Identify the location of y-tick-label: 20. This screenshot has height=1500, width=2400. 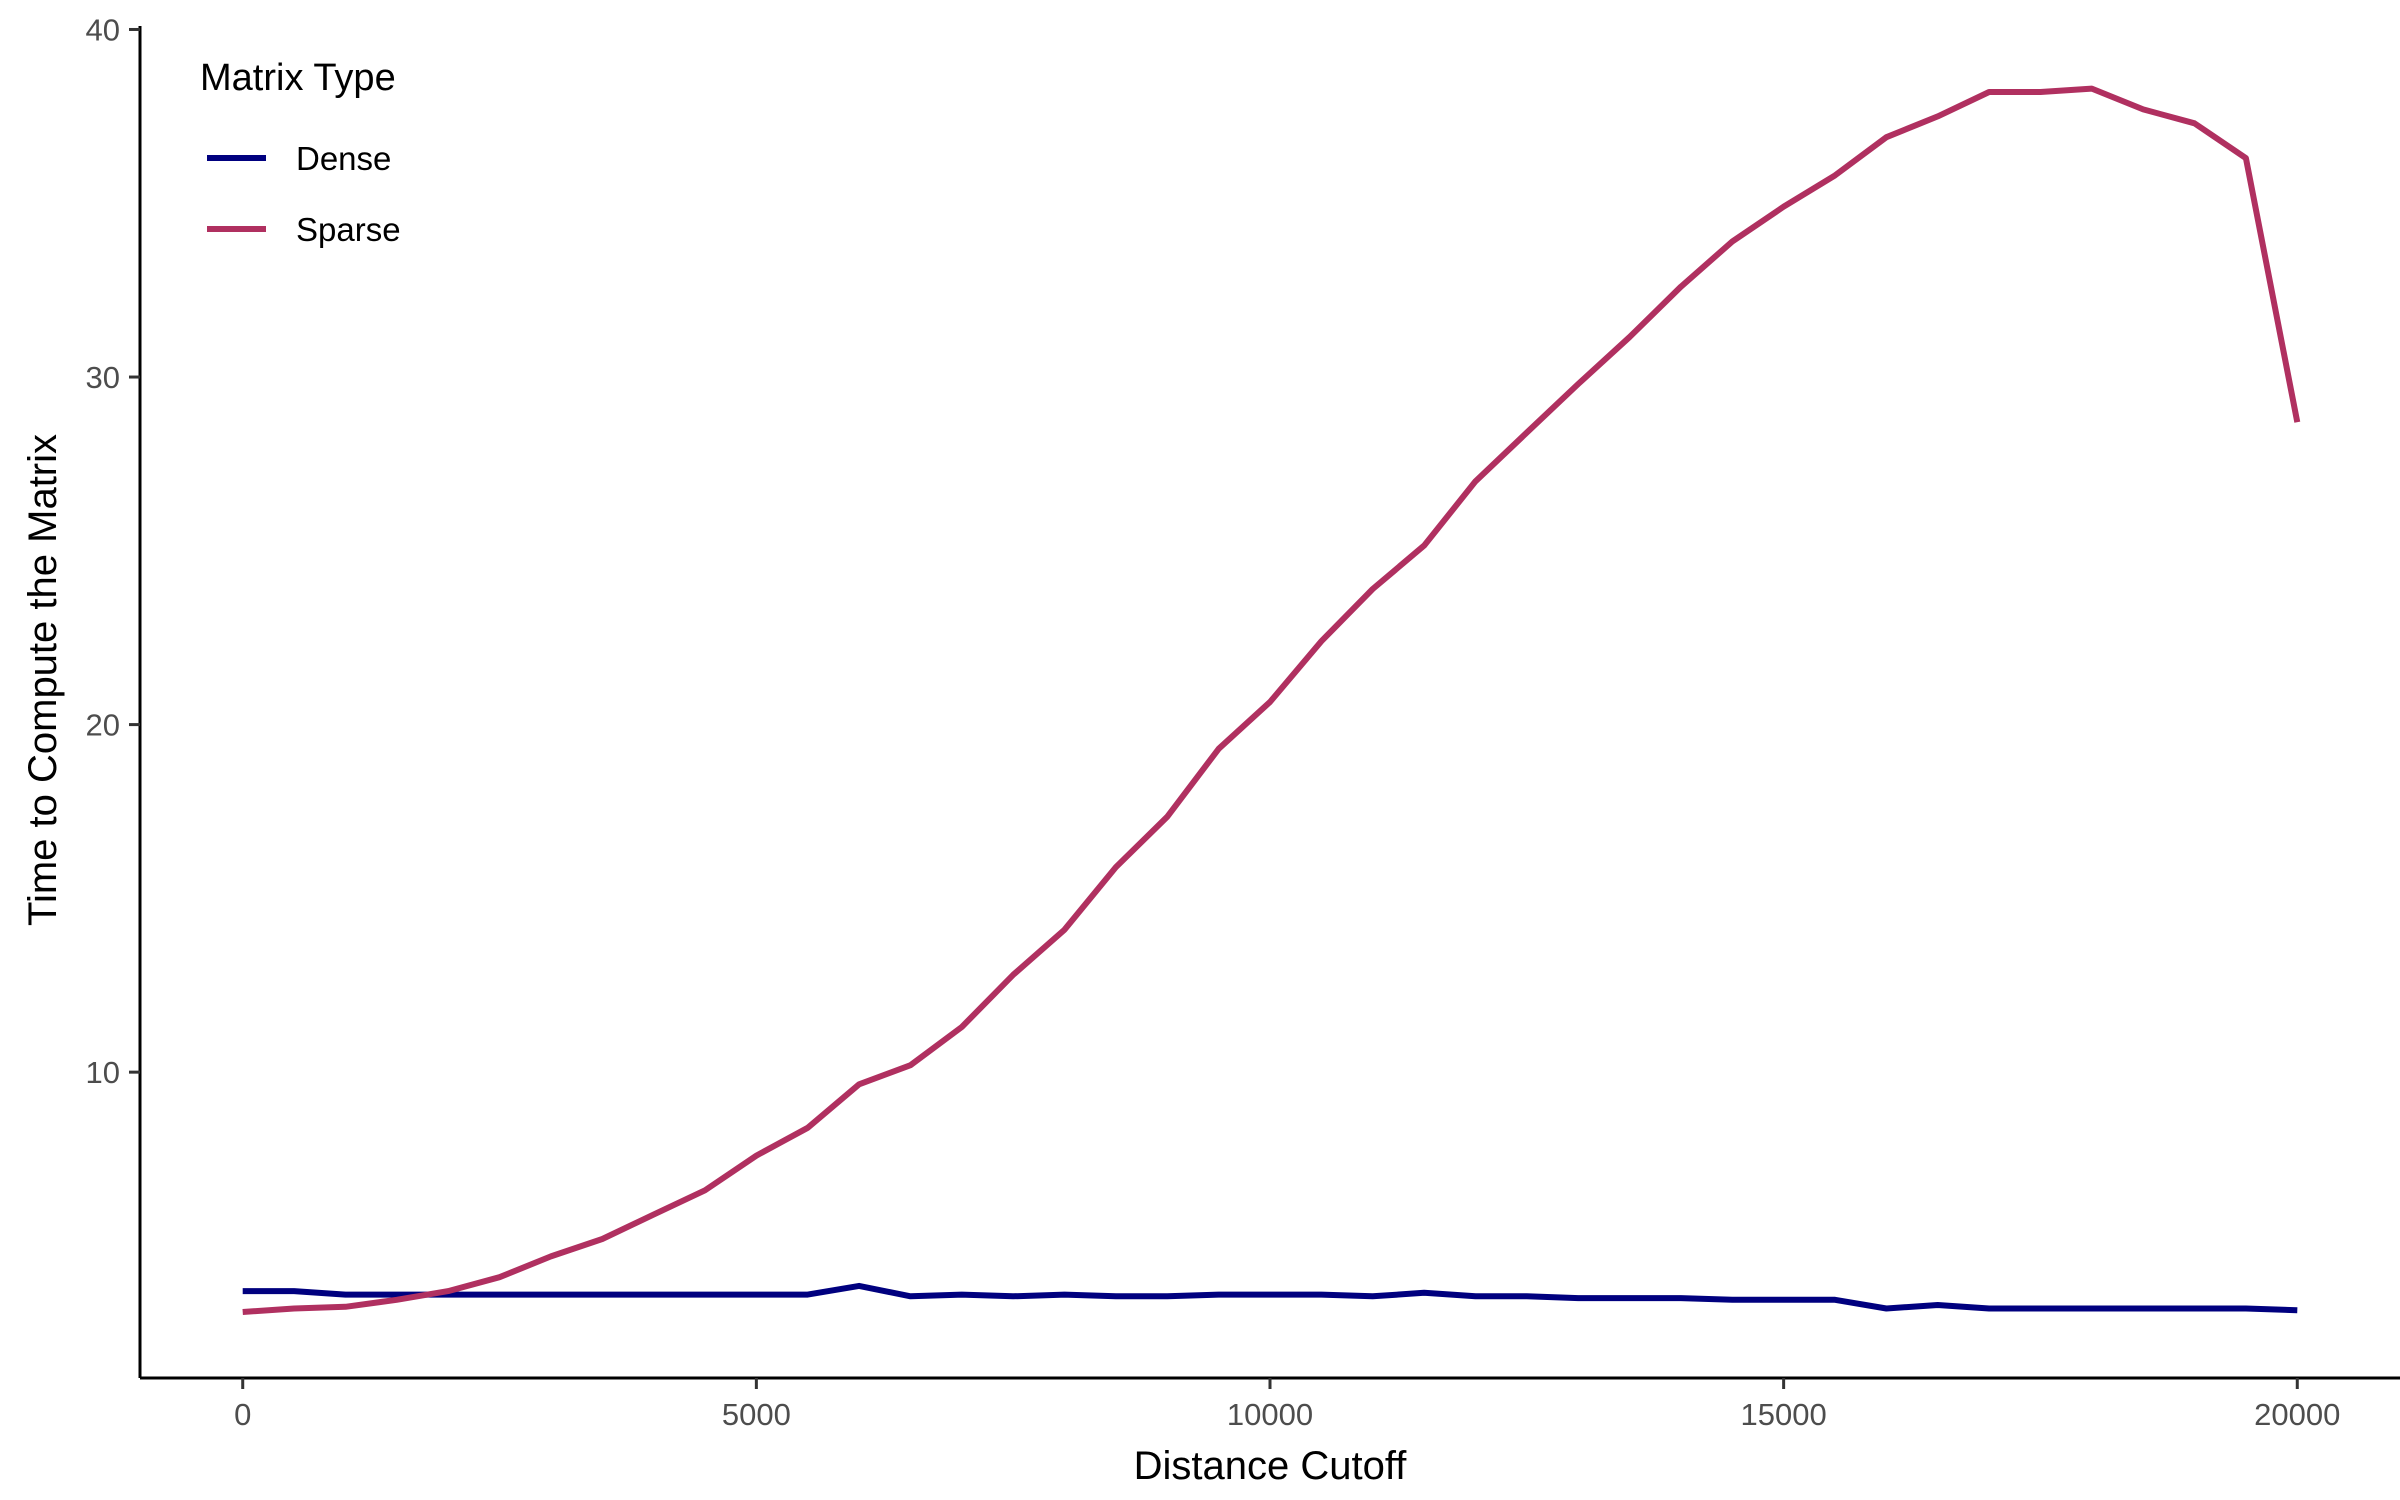
(103, 725).